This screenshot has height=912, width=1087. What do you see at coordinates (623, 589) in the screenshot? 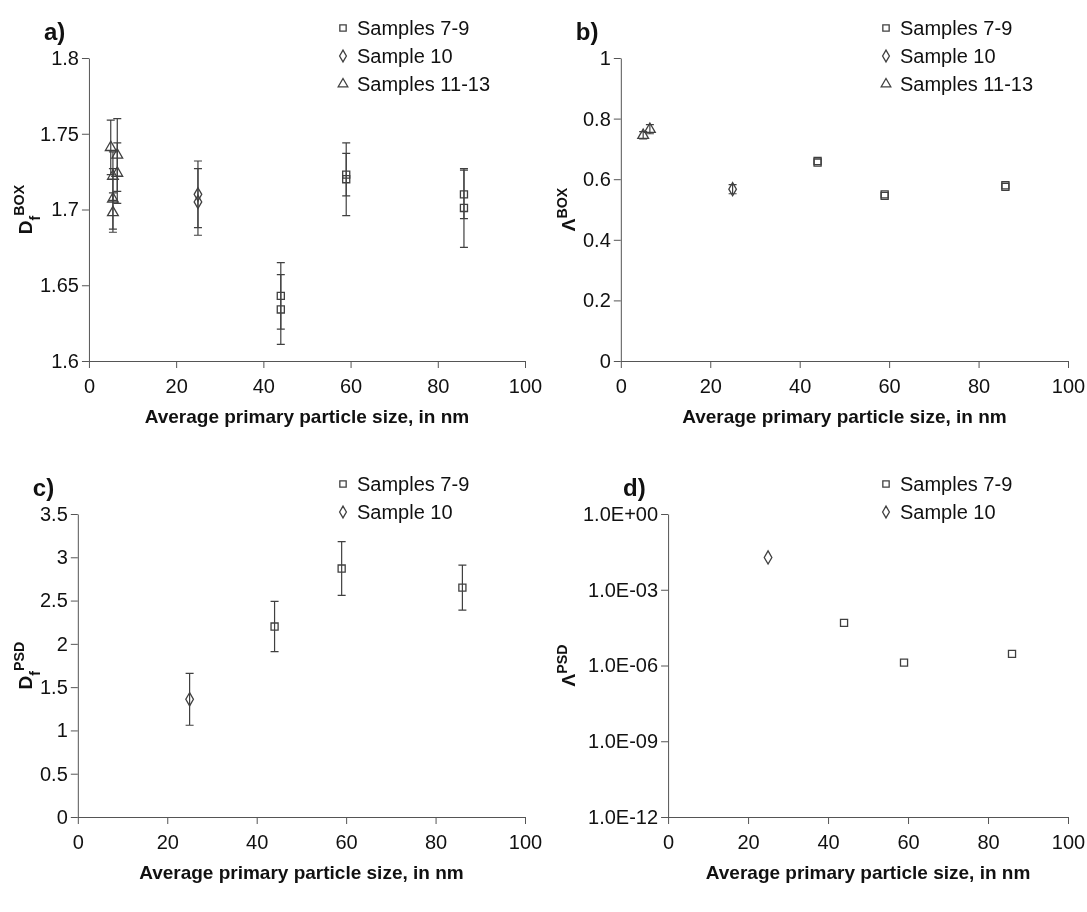
I see `y-tick-label: 1.0E-03` at bounding box center [623, 589].